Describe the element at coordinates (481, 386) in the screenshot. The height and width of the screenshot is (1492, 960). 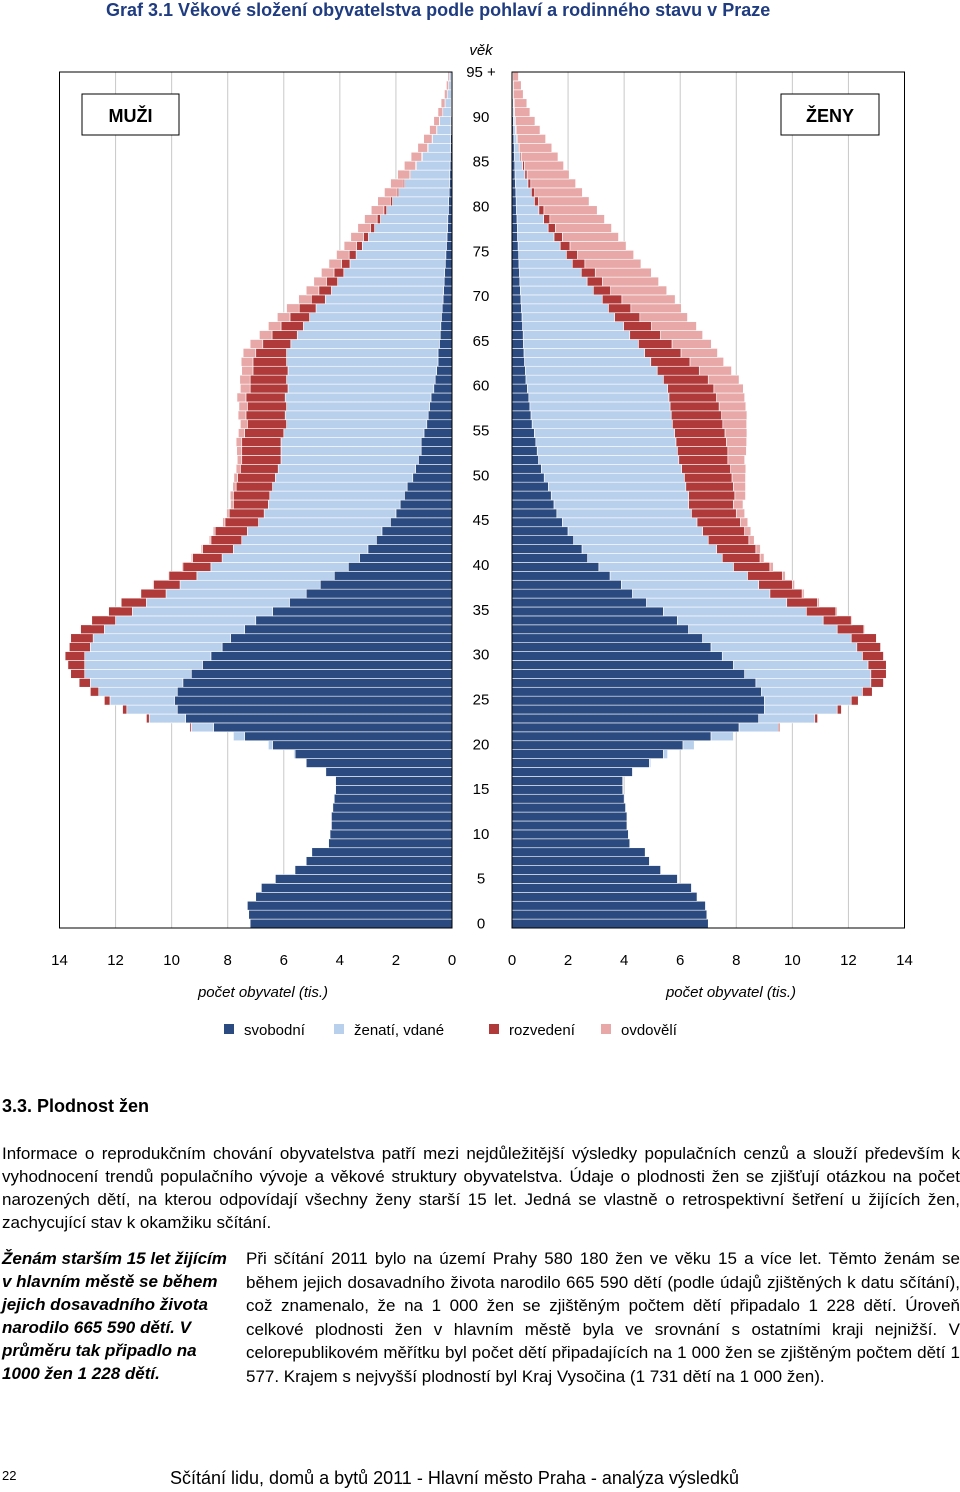
I see `age-tick-label: 60` at that location.